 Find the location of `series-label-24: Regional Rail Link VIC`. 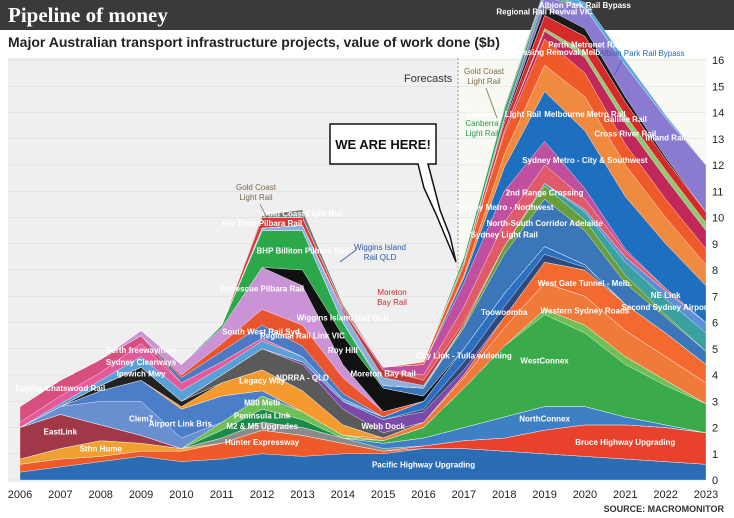

series-label-24: Regional Rail Link VIC is located at coordinates (302, 336).